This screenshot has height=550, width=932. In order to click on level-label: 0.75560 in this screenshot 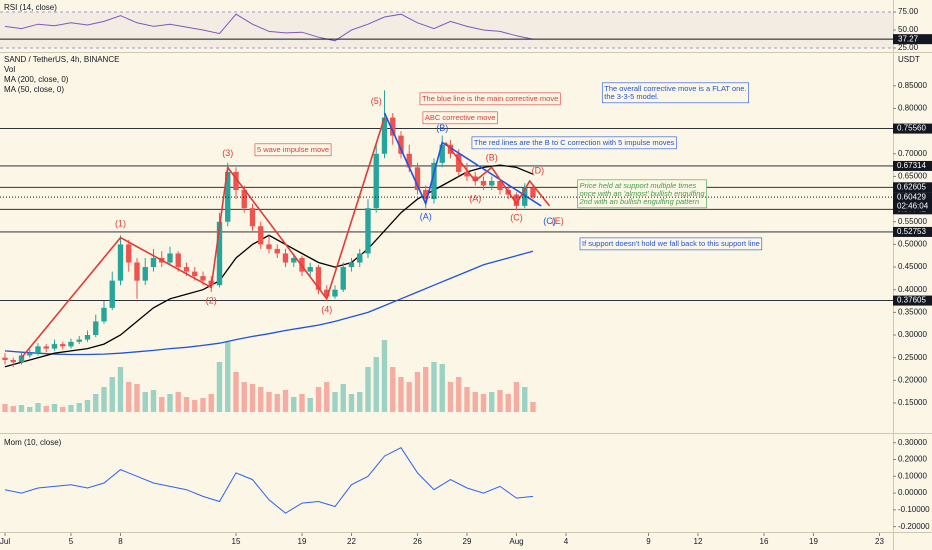, I will do `click(911, 128)`.